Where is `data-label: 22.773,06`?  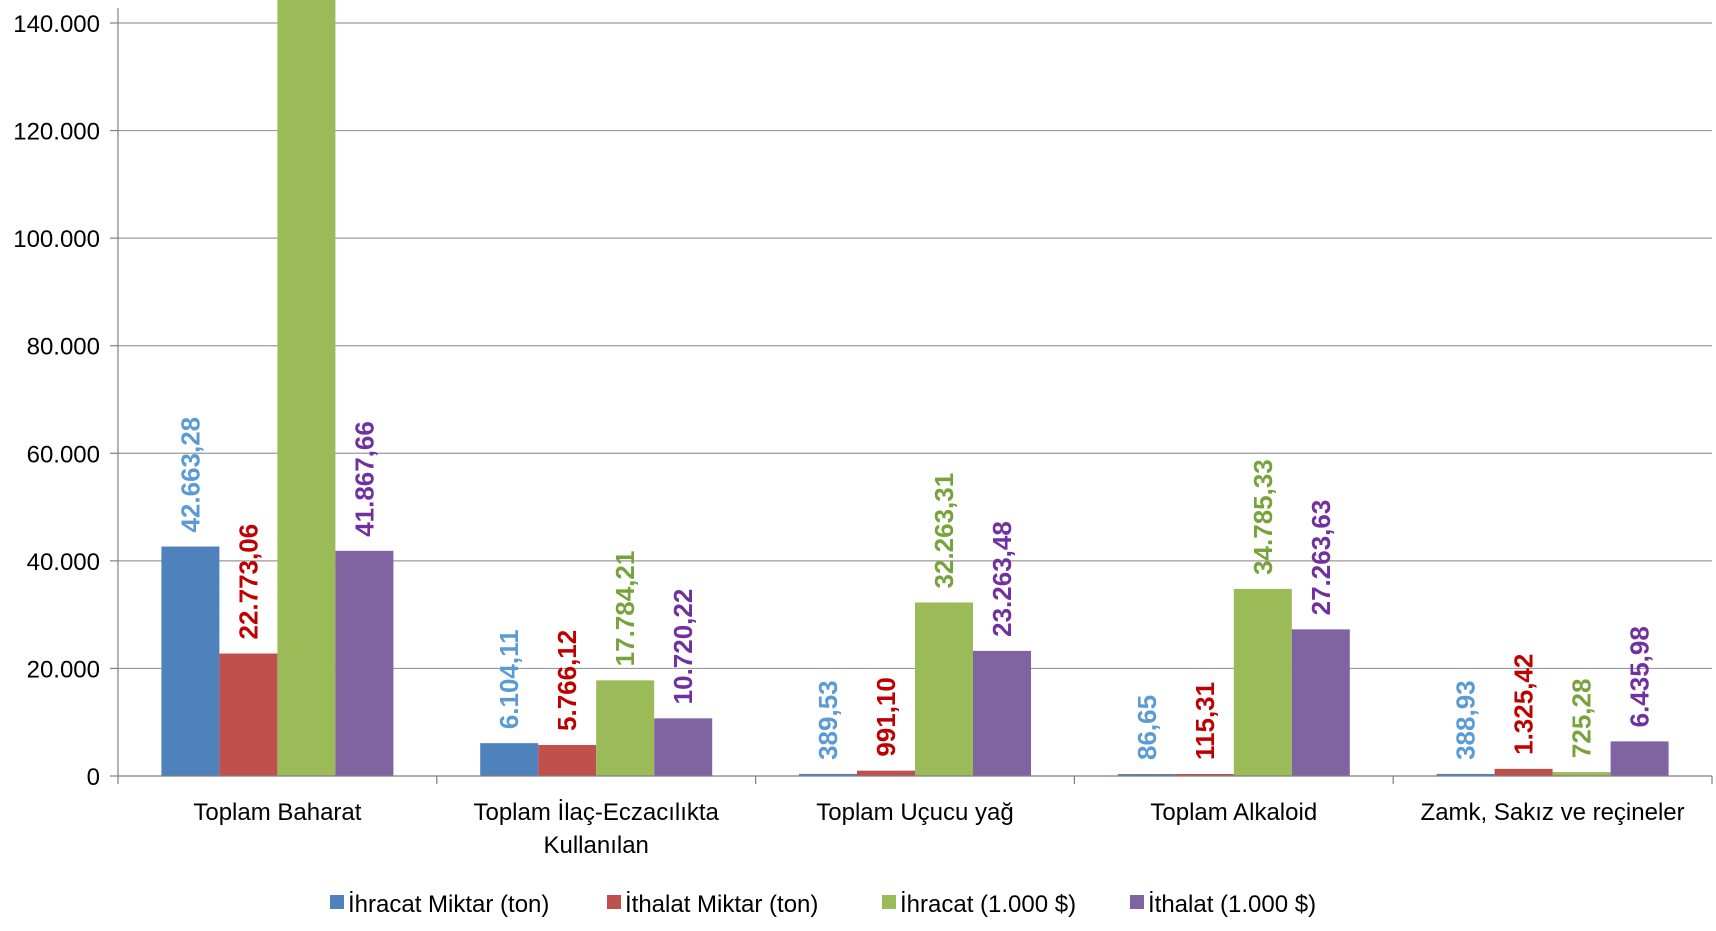
data-label: 22.773,06 is located at coordinates (248, 582).